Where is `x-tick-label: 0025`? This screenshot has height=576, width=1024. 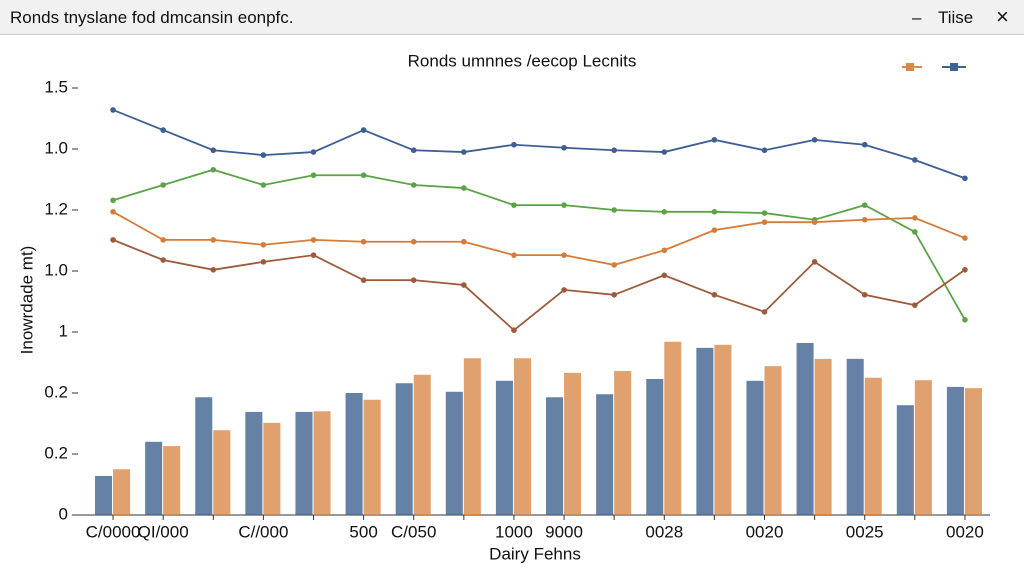
x-tick-label: 0025 is located at coordinates (865, 531).